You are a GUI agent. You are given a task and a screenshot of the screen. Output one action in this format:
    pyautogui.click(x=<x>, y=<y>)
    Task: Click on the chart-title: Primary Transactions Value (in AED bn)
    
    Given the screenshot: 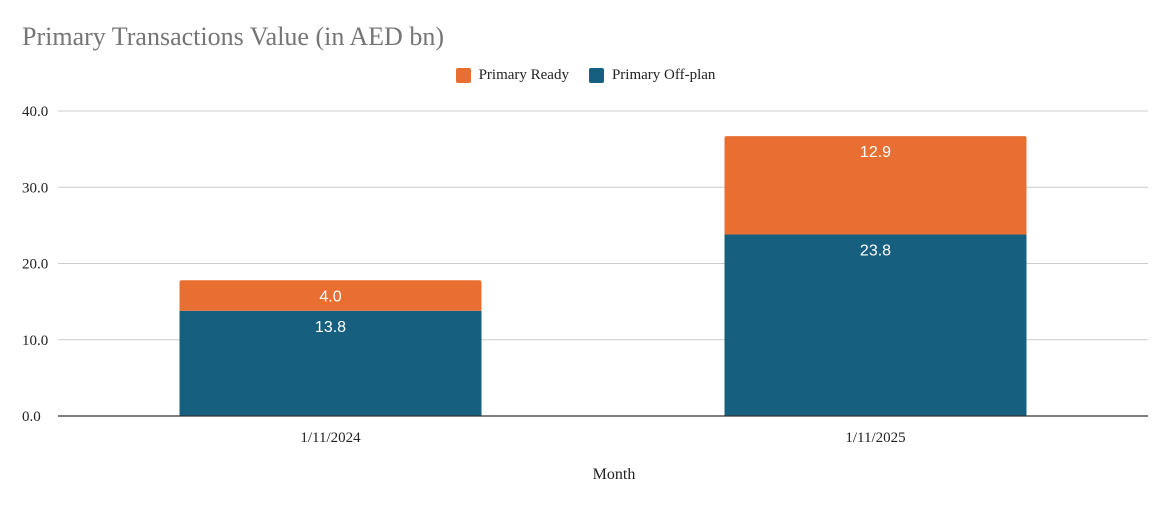 What is the action you would take?
    pyautogui.click(x=233, y=36)
    